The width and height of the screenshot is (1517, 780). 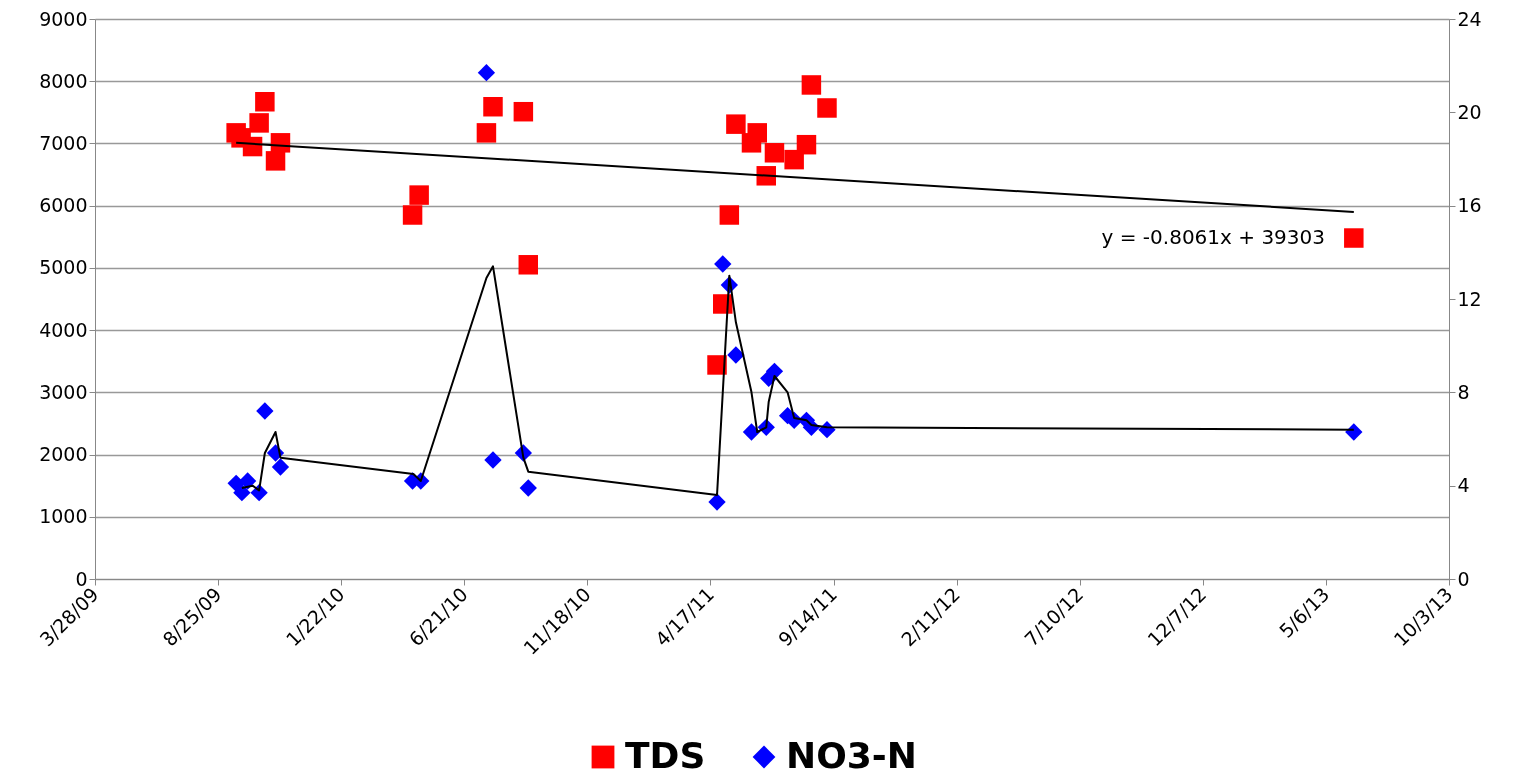 I want to click on y-tick-label: 3000, so click(x=63, y=391).